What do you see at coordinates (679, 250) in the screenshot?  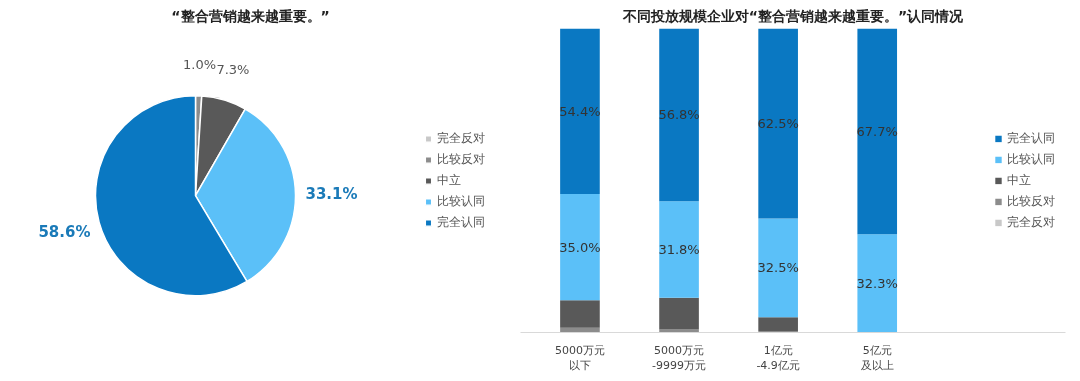 I see `data-label: 31.8%` at bounding box center [679, 250].